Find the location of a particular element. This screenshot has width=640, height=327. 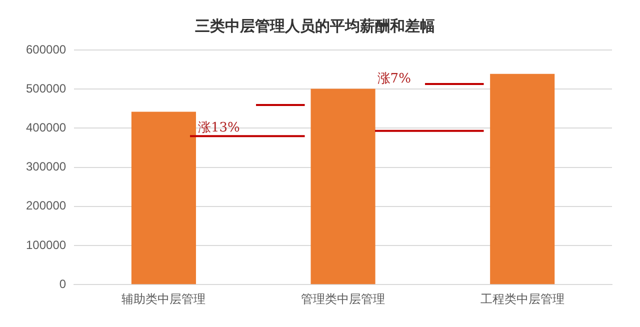

annotation: 涨13% is located at coordinates (219, 128).